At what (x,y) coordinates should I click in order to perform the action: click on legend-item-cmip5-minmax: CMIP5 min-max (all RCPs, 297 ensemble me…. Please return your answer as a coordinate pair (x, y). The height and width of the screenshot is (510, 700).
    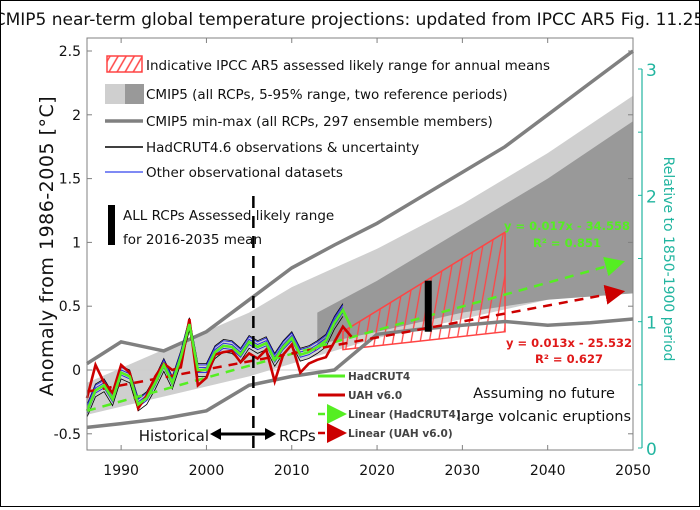
    Looking at the image, I should click on (299, 122).